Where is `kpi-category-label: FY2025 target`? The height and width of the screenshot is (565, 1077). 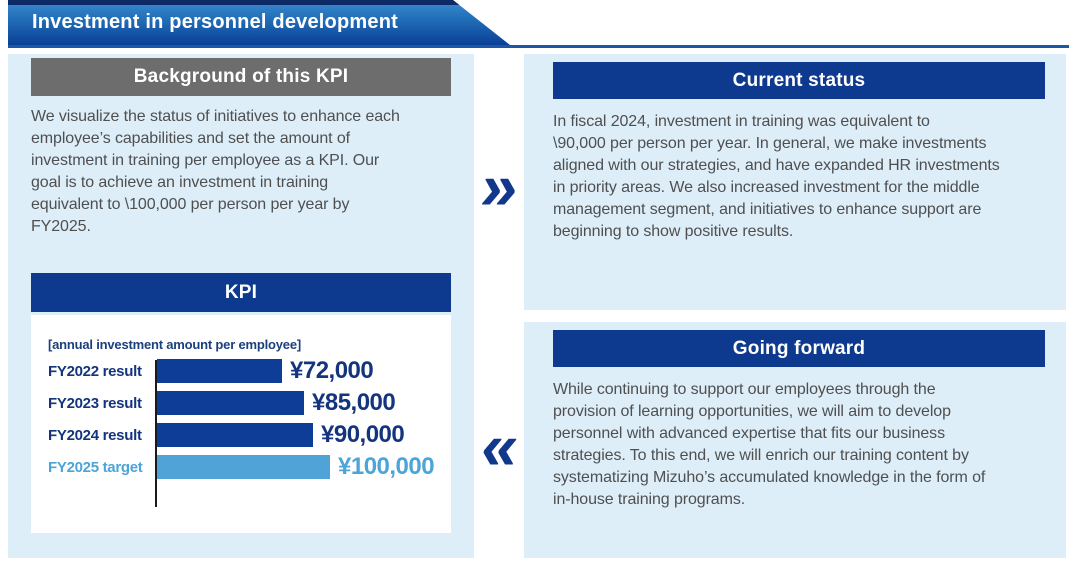 kpi-category-label: FY2025 target is located at coordinates (95, 467).